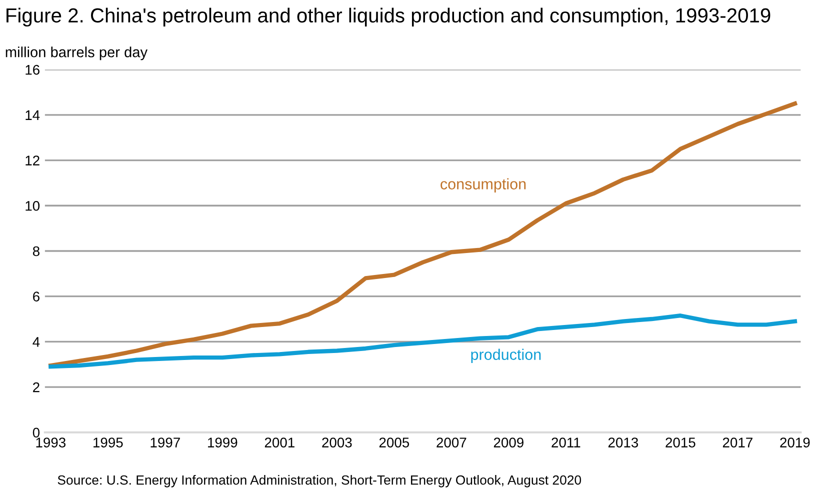  I want to click on series-label: production, so click(506, 355).